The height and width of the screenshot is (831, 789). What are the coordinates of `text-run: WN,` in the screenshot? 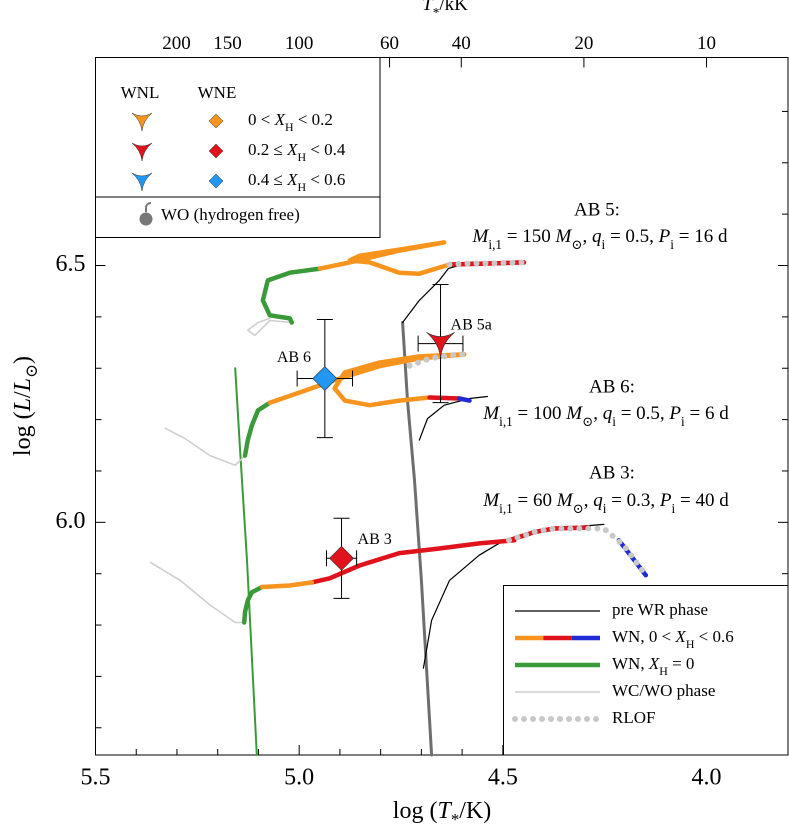 It's located at (630, 663).